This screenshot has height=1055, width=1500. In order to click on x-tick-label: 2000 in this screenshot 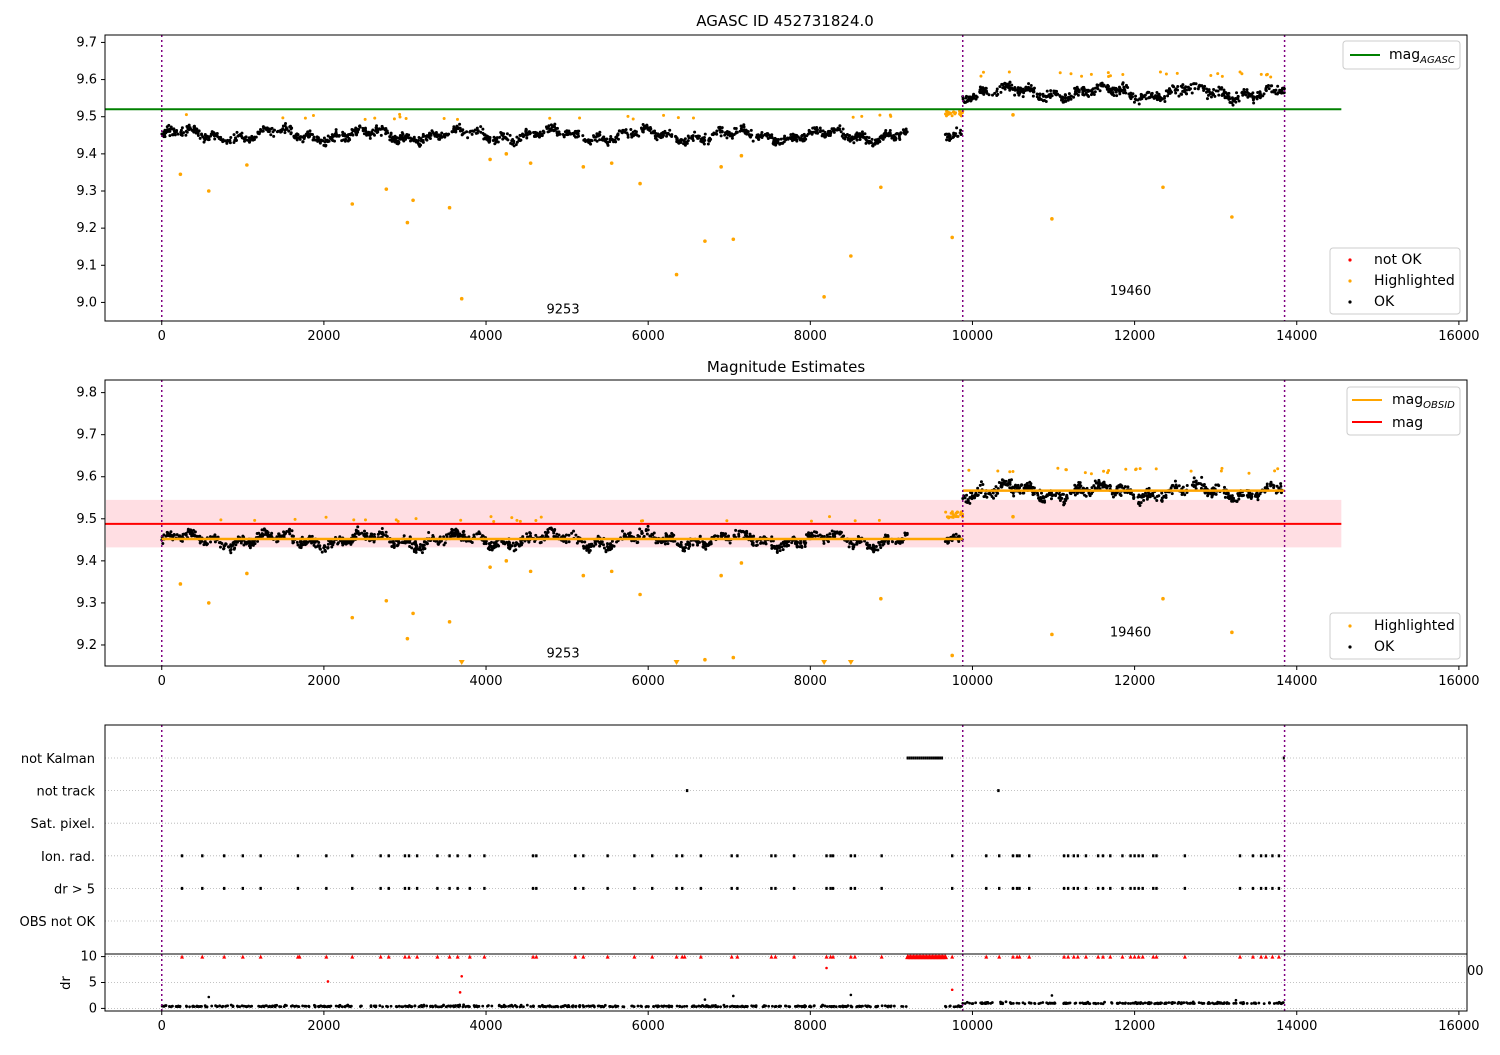, I will do `click(323, 336)`.